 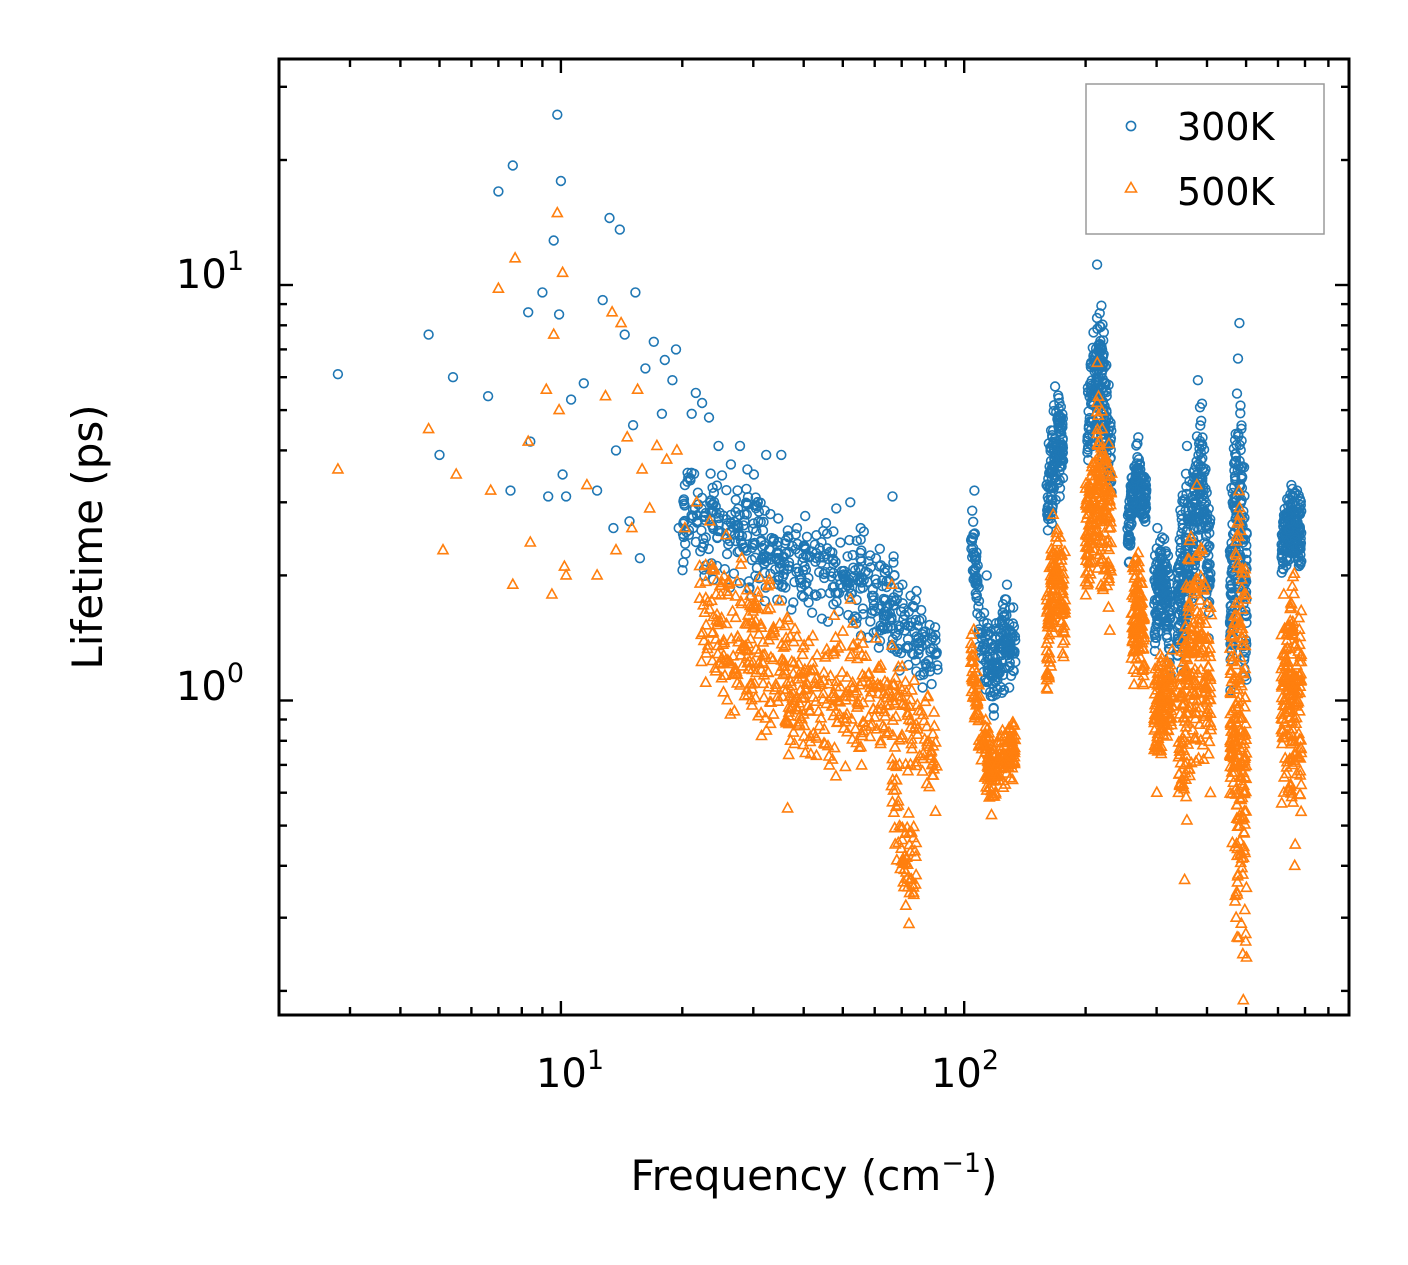 I want to click on y-tick-label-10: 101, so click(x=210, y=272).